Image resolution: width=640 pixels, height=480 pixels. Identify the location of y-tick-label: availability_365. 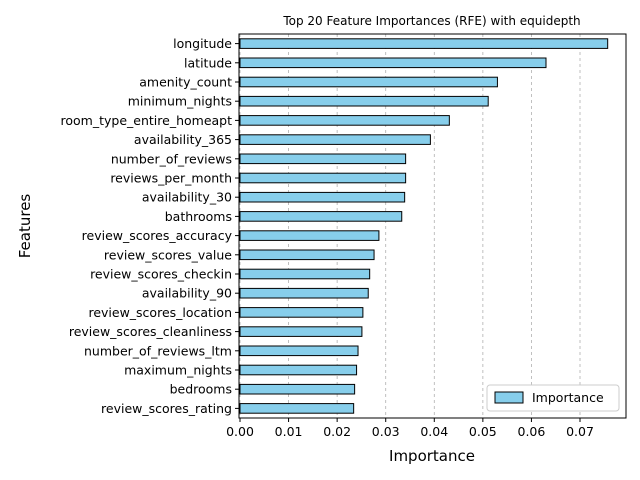
(183, 139).